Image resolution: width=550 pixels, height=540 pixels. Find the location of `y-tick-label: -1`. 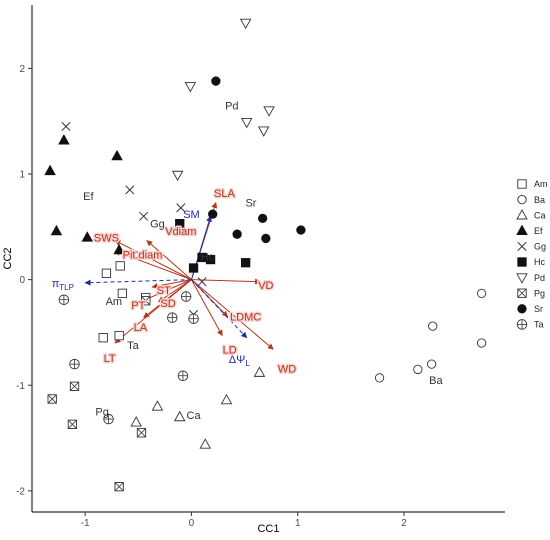

y-tick-label: -1 is located at coordinates (20, 386).